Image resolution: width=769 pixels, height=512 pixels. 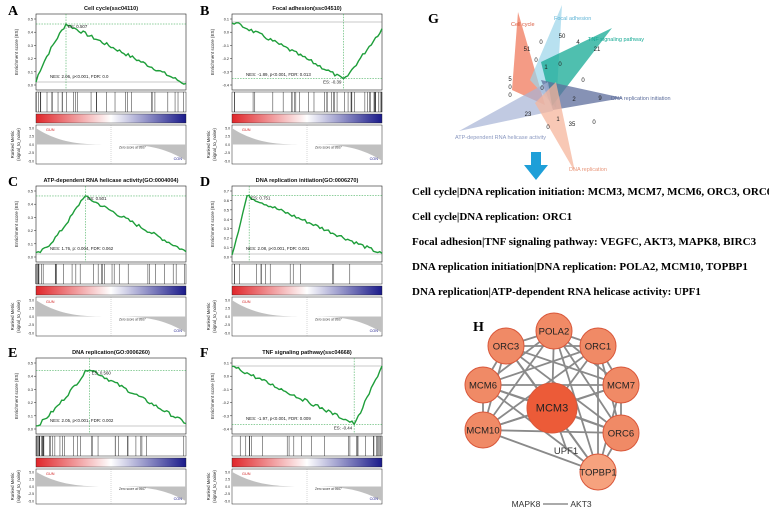 I want to click on gsea-title: TNF signaling pathway(ssc04668), so click(x=307, y=353).